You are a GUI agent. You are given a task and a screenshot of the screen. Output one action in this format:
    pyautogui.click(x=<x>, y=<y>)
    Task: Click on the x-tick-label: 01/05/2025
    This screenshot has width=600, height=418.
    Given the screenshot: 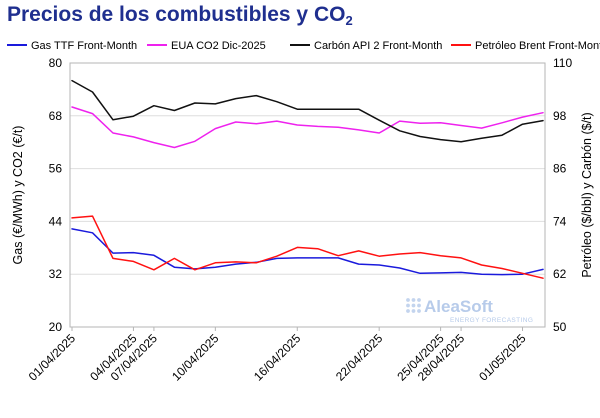 What is the action you would take?
    pyautogui.click(x=502, y=357)
    